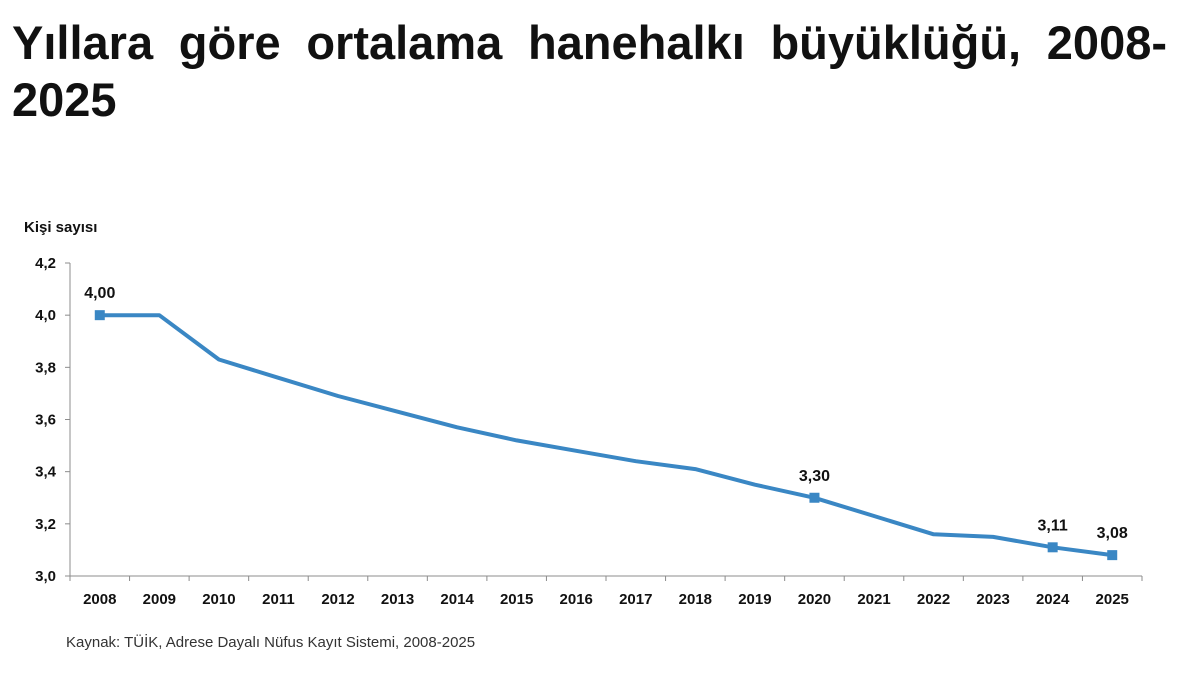 This screenshot has width=1179, height=691. What do you see at coordinates (457, 599) in the screenshot?
I see `x-tick-label: 2014` at bounding box center [457, 599].